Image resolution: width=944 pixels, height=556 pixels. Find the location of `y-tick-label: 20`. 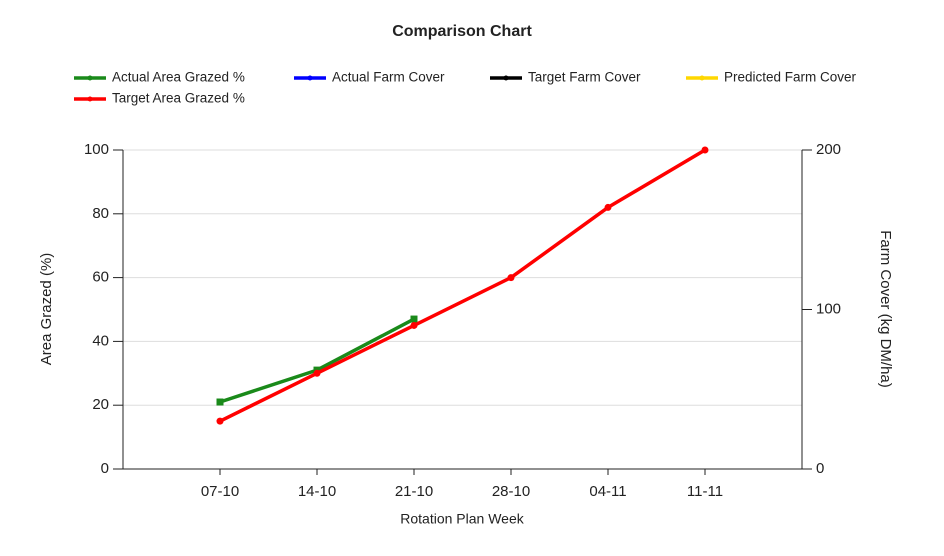

y-tick-label: 20 is located at coordinates (100, 404).